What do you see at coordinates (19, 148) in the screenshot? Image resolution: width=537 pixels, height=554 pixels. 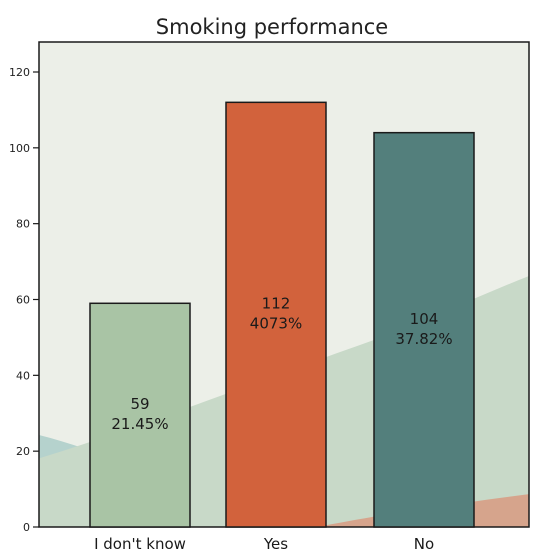 I see `y-tick-label: 100` at bounding box center [19, 148].